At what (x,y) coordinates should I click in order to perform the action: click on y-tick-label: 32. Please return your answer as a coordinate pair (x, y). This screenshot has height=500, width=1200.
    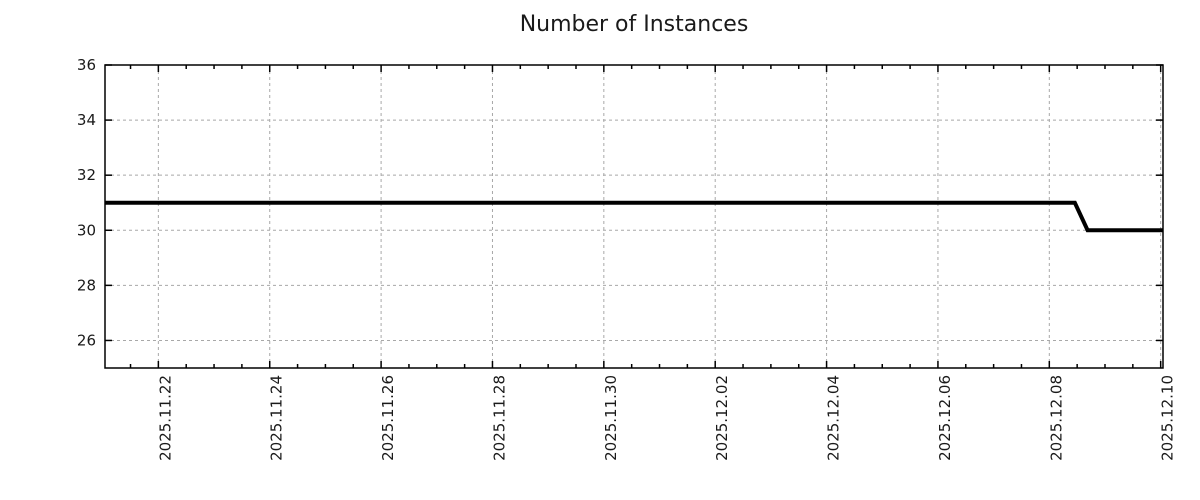
    Looking at the image, I should click on (86, 175).